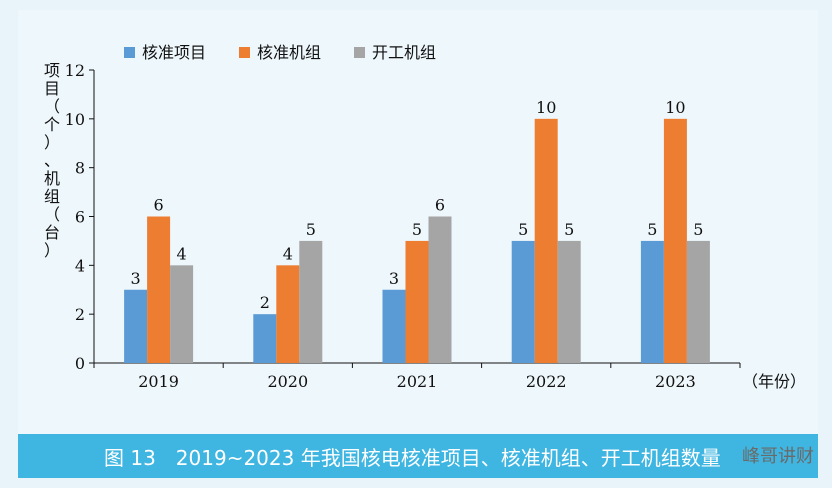 The width and height of the screenshot is (832, 488). What do you see at coordinates (52, 160) in the screenshot?
I see `y-axis-title-char: 、` at bounding box center [52, 160].